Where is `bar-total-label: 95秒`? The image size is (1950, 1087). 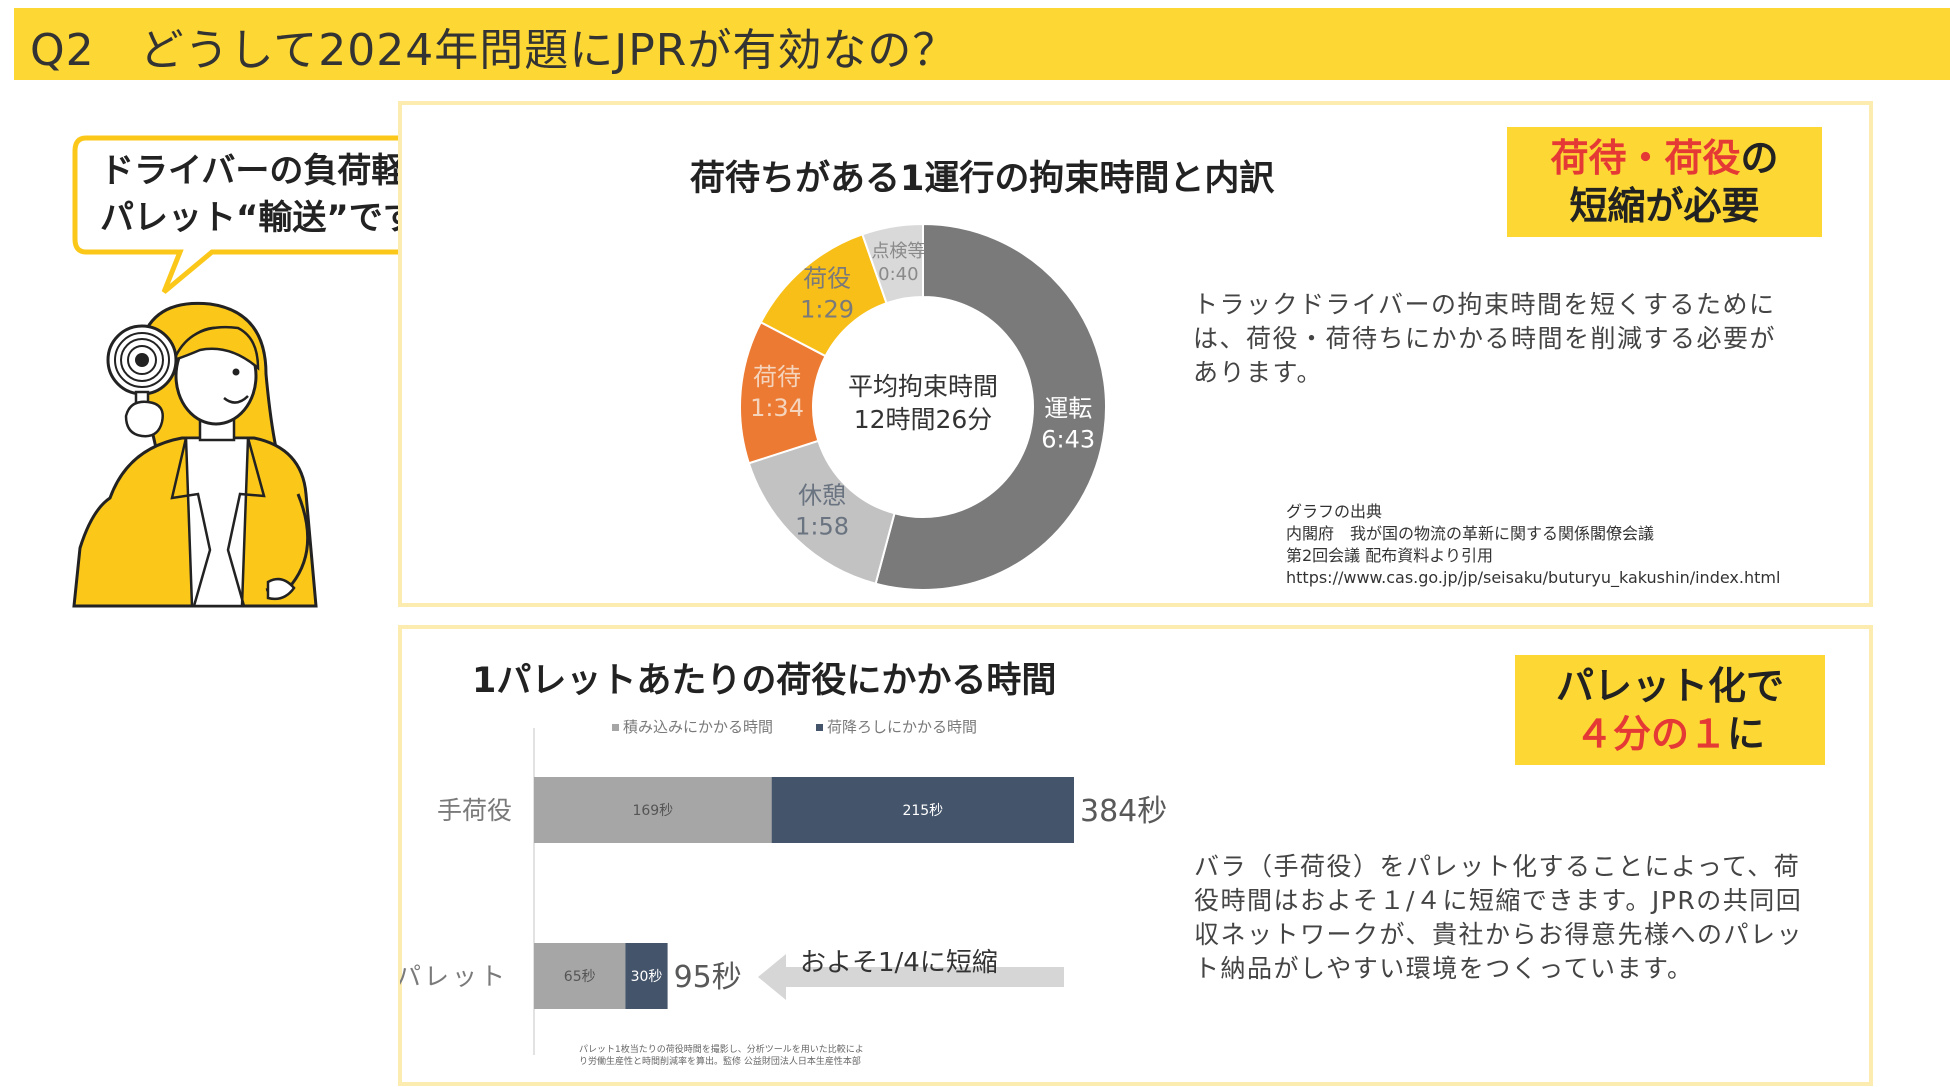
bar-total-label: 95秒 is located at coordinates (708, 977).